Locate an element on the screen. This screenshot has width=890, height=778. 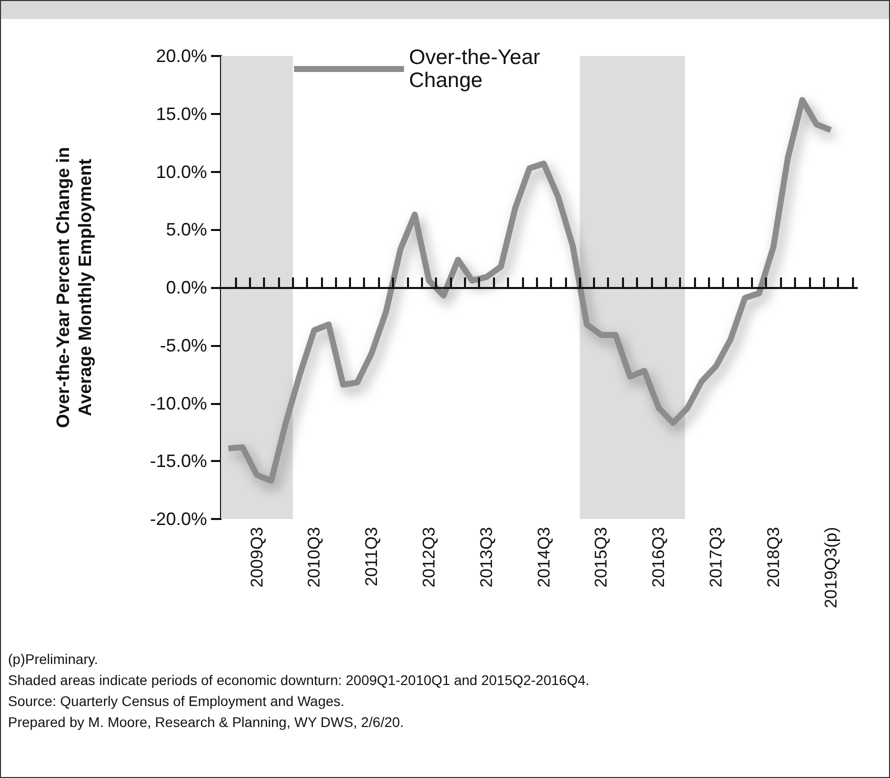
x-tick-label: 2012Q3 is located at coordinates (429, 557).